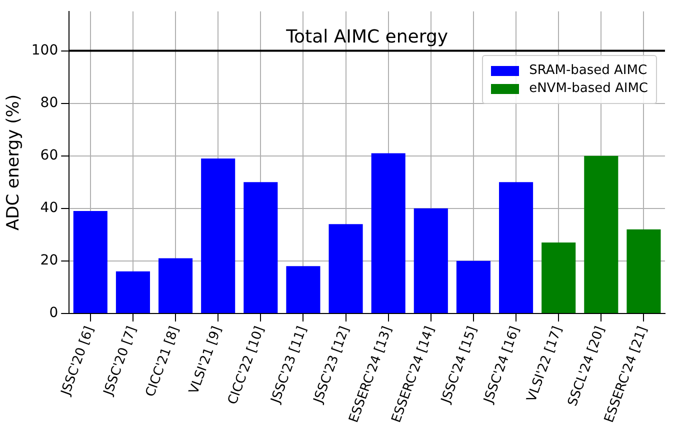  I want to click on y-tick-label: 40, so click(49, 208).